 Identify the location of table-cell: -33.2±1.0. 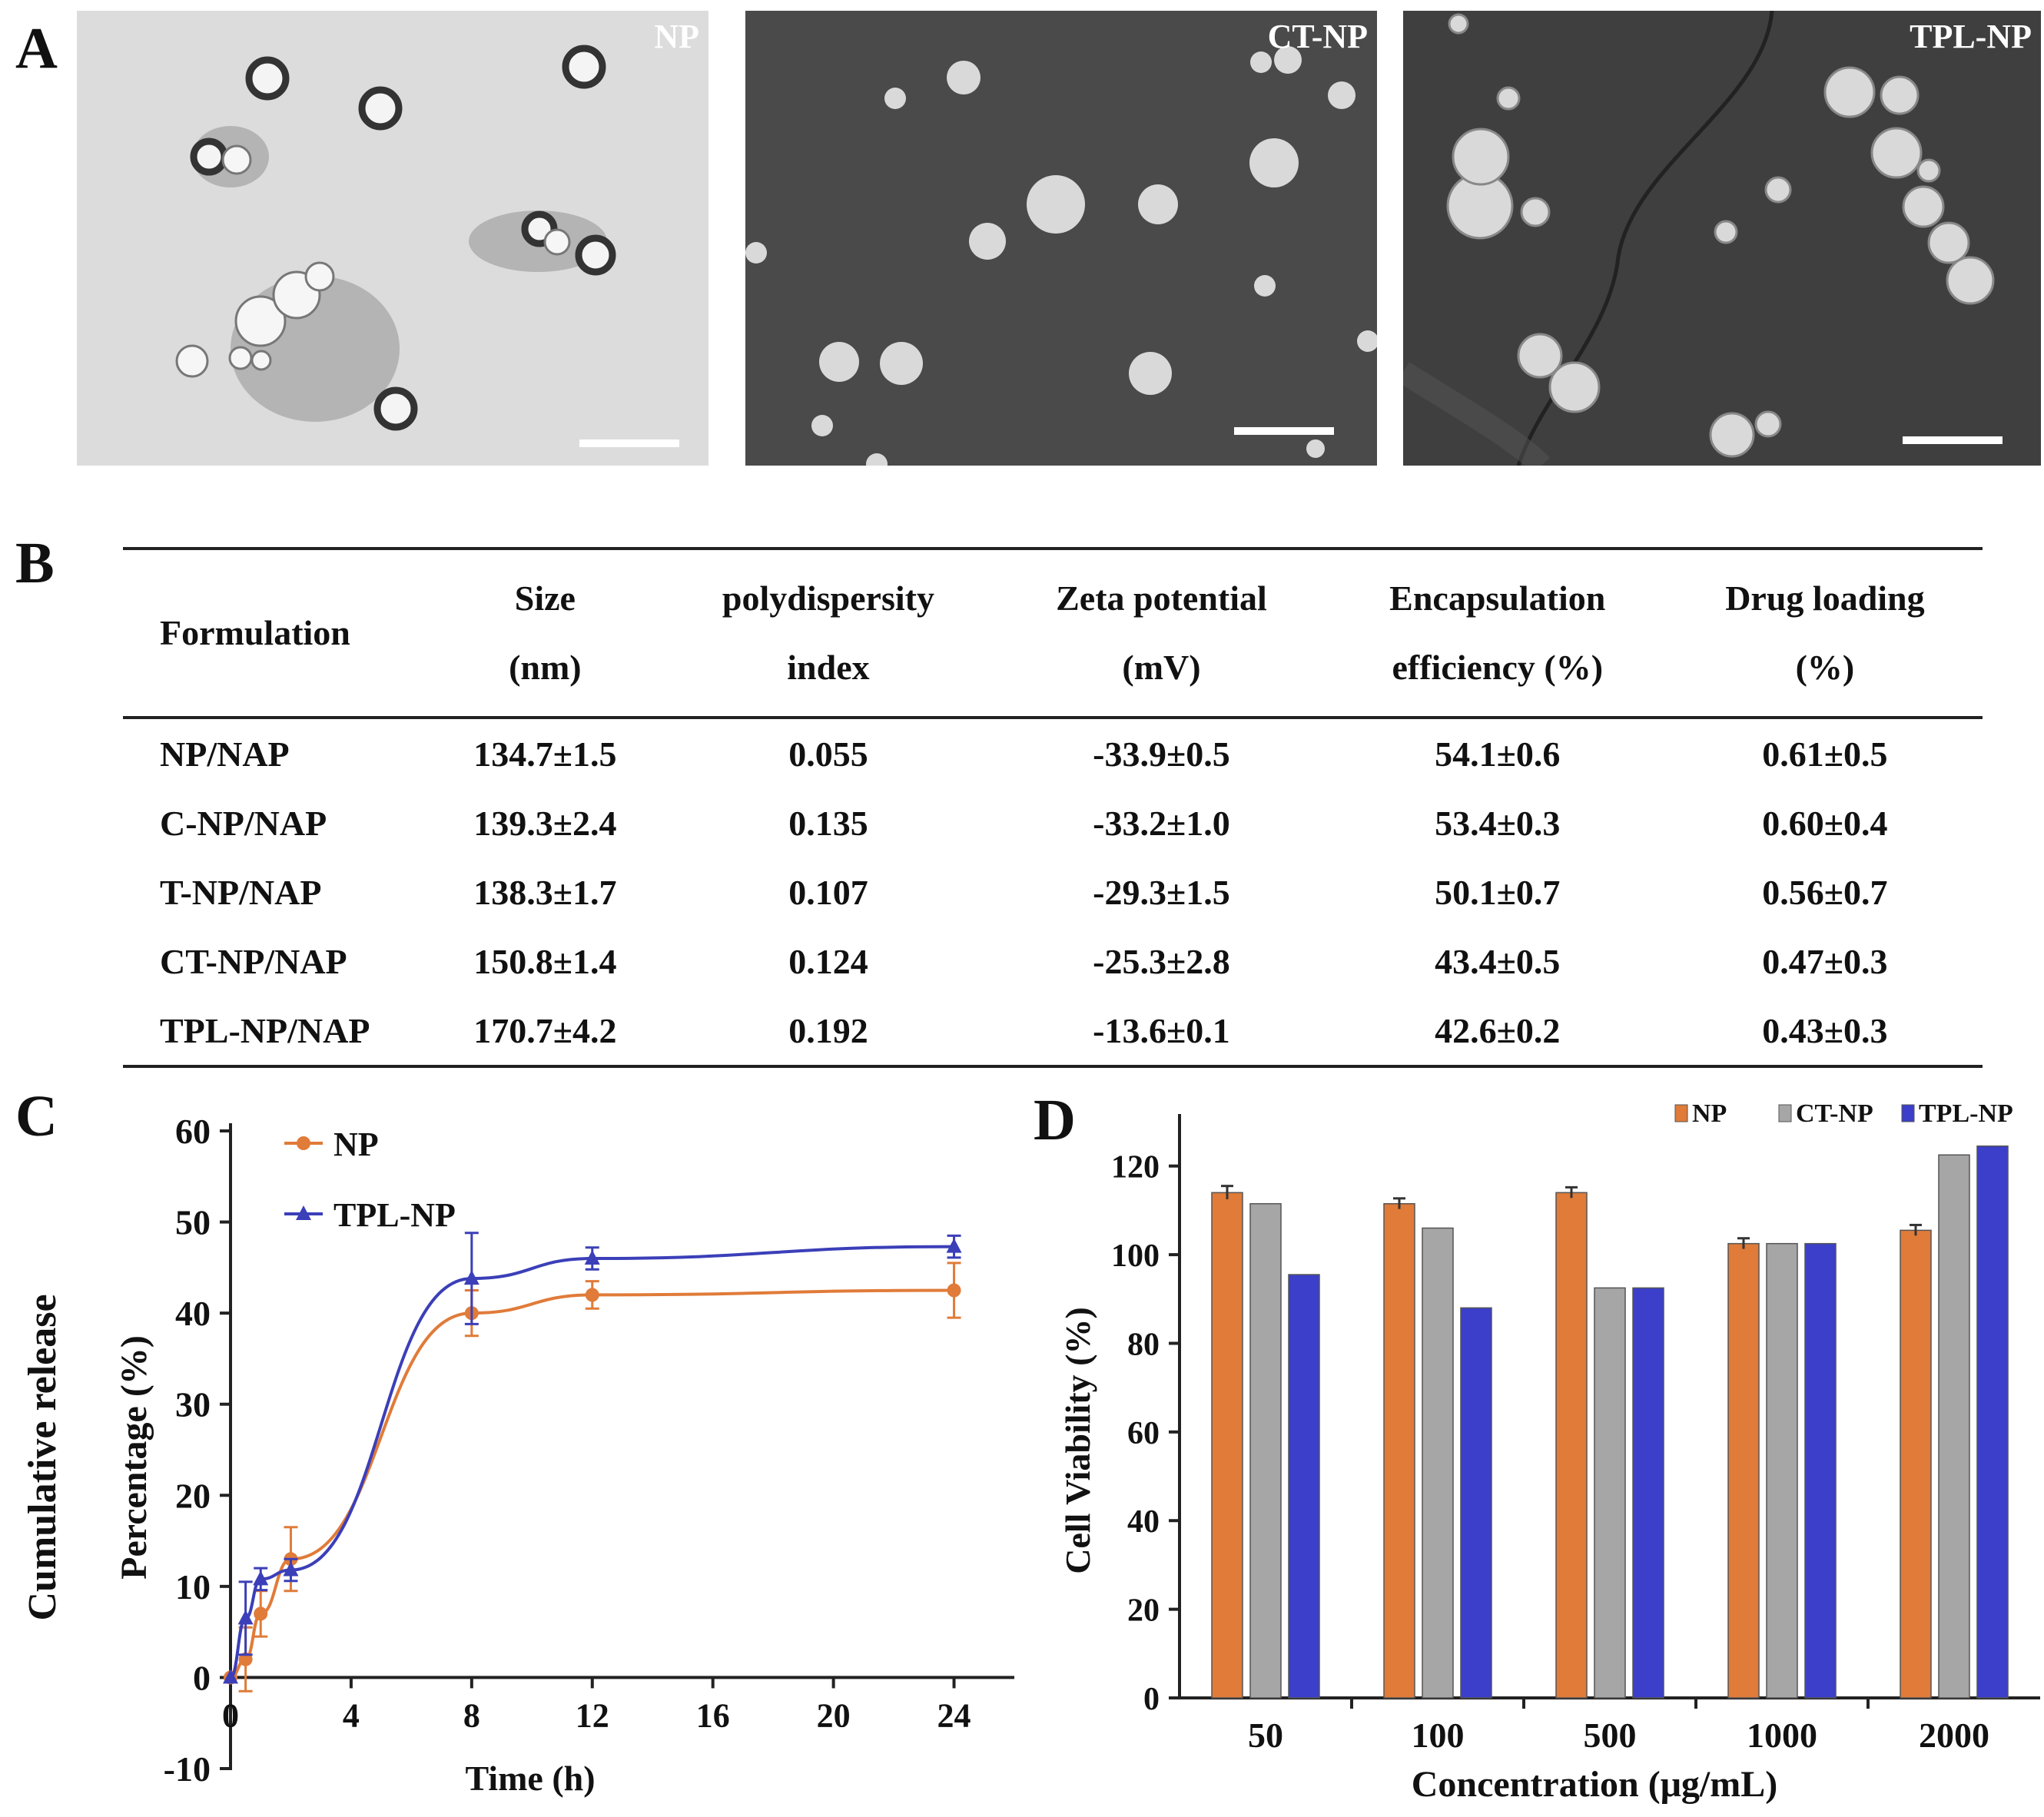
(1161, 823).